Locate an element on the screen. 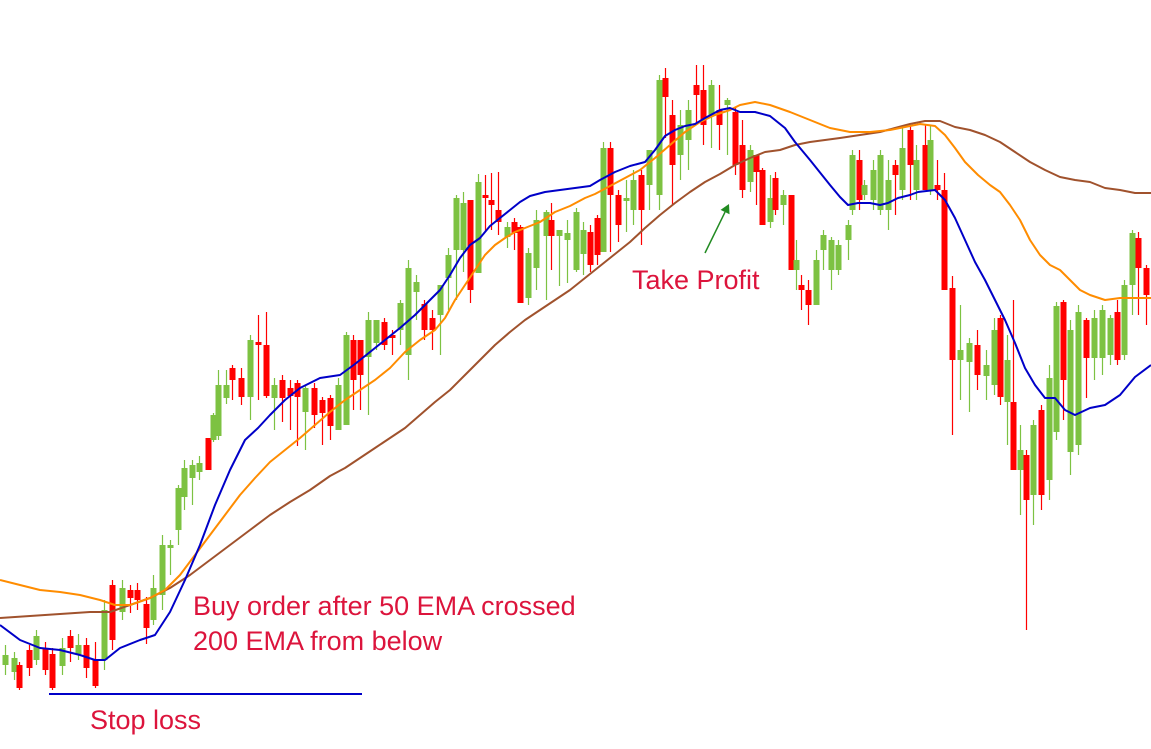 The height and width of the screenshot is (749, 1151). take-profit-label: Take Profit is located at coordinates (696, 280).